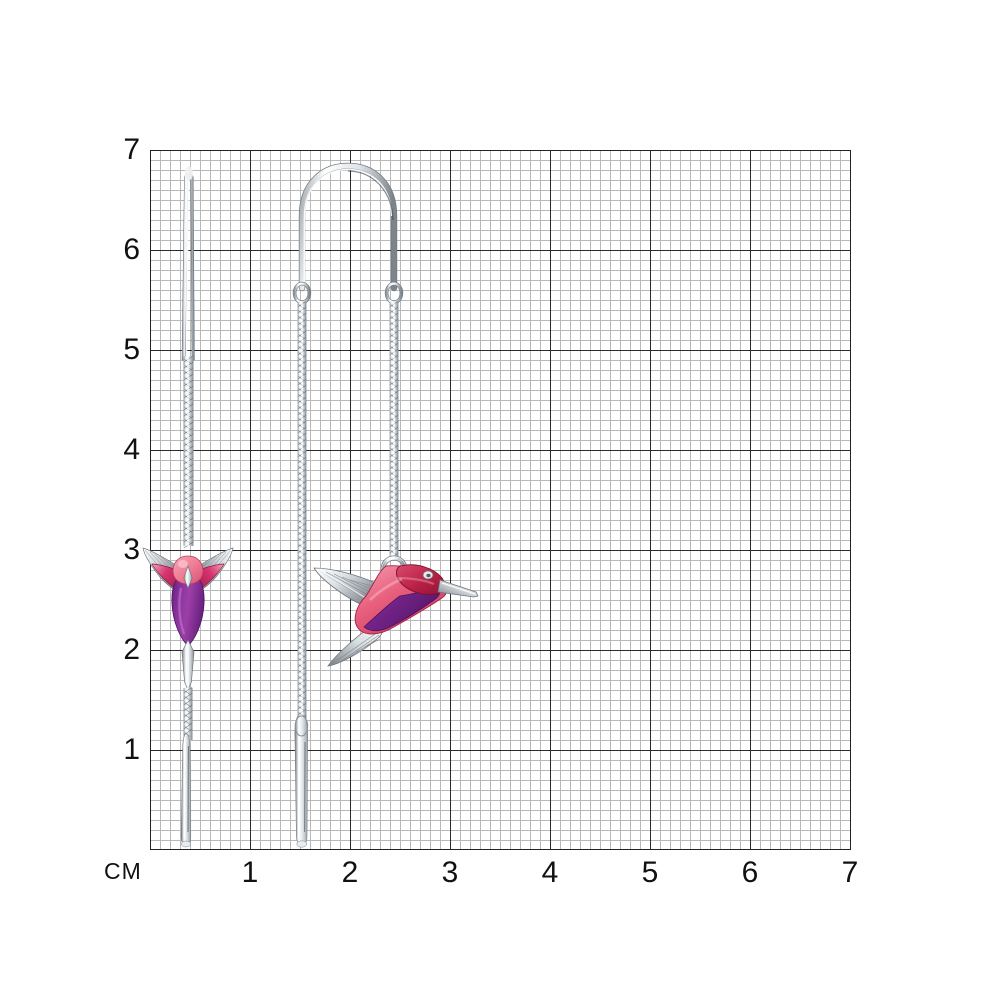 This screenshot has height=1000, width=1000. I want to click on twisted-chain-right, so click(394, 430).